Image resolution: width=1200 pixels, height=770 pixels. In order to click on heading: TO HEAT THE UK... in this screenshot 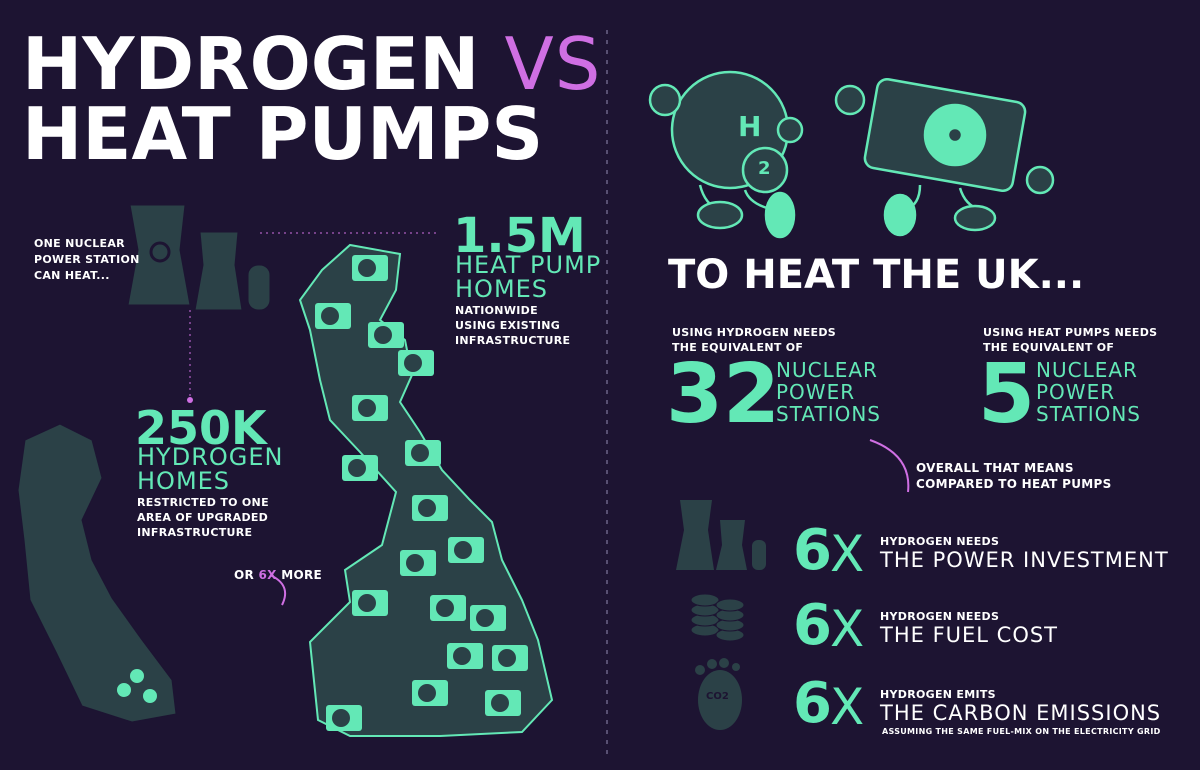, I will do `click(876, 275)`.